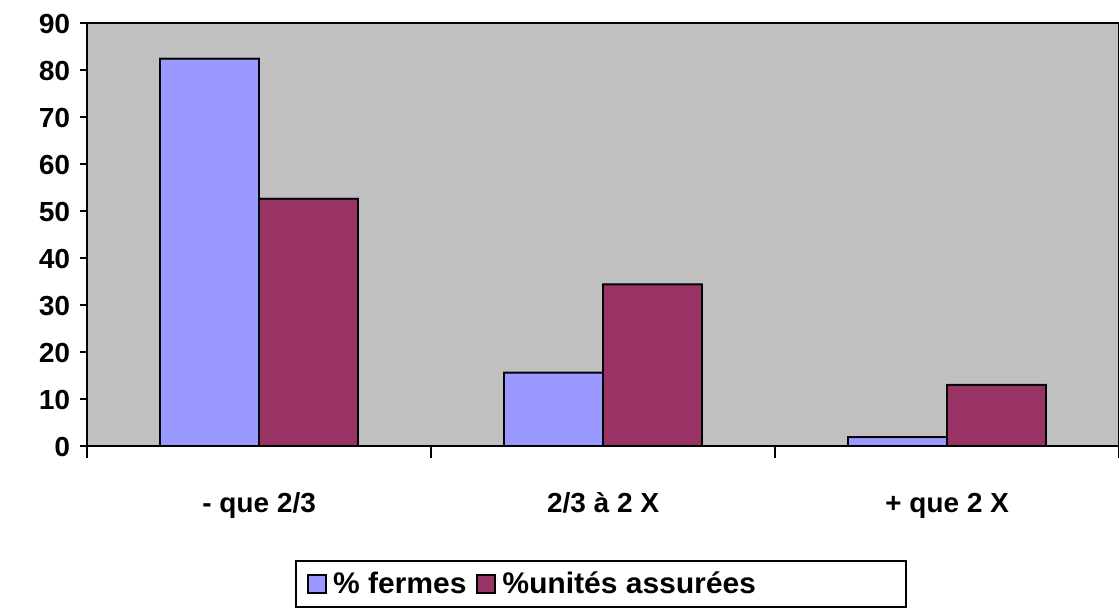  Describe the element at coordinates (400, 583) in the screenshot. I see `legend-label-fermes: % fermes` at that location.